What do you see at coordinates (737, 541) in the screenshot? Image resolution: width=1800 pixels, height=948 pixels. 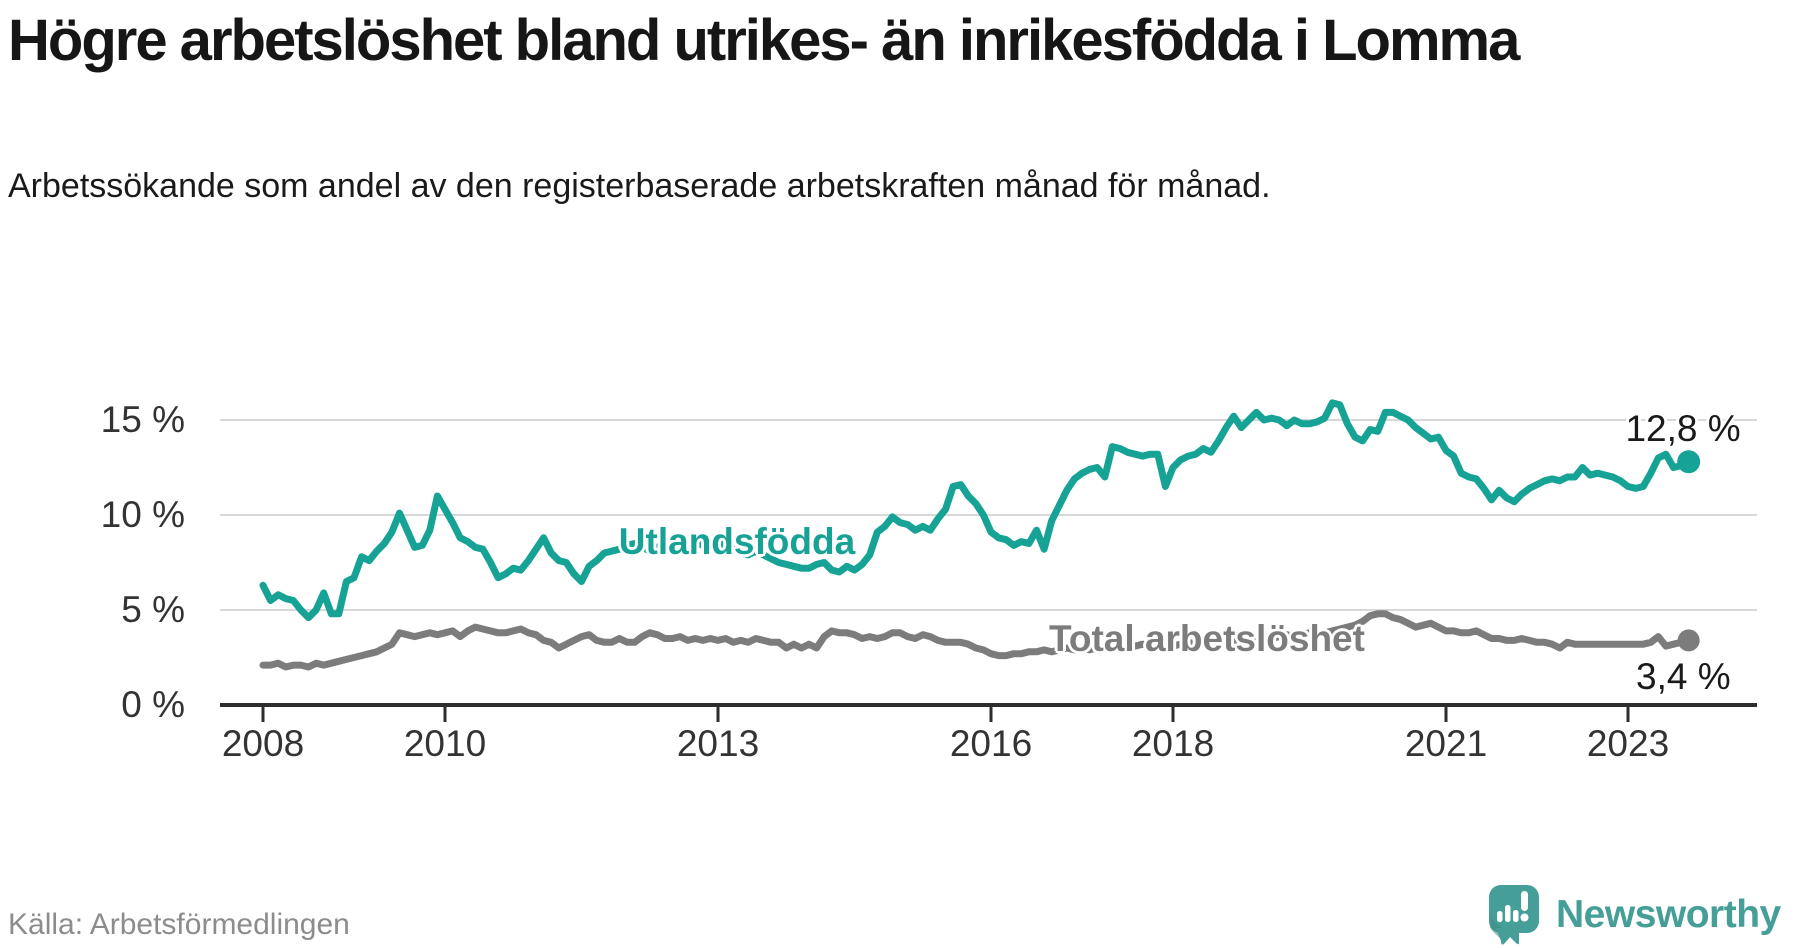 I see `series-label-utlandsfodda: Utlandsfödda` at bounding box center [737, 541].